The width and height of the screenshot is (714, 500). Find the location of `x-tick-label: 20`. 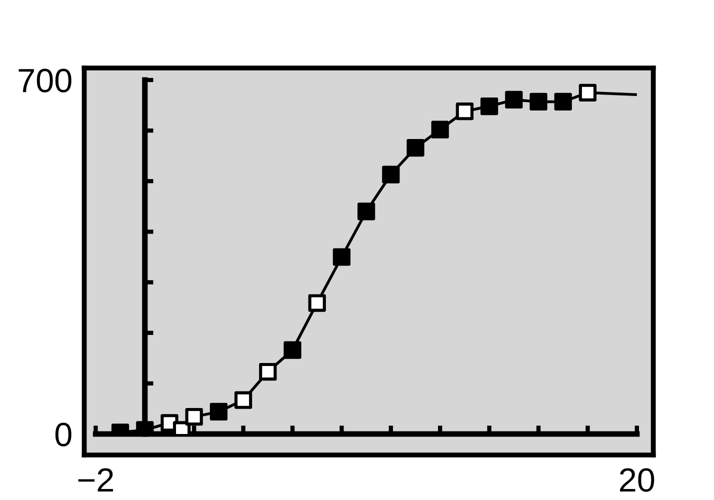

x-tick-label: 20 is located at coordinates (637, 480).